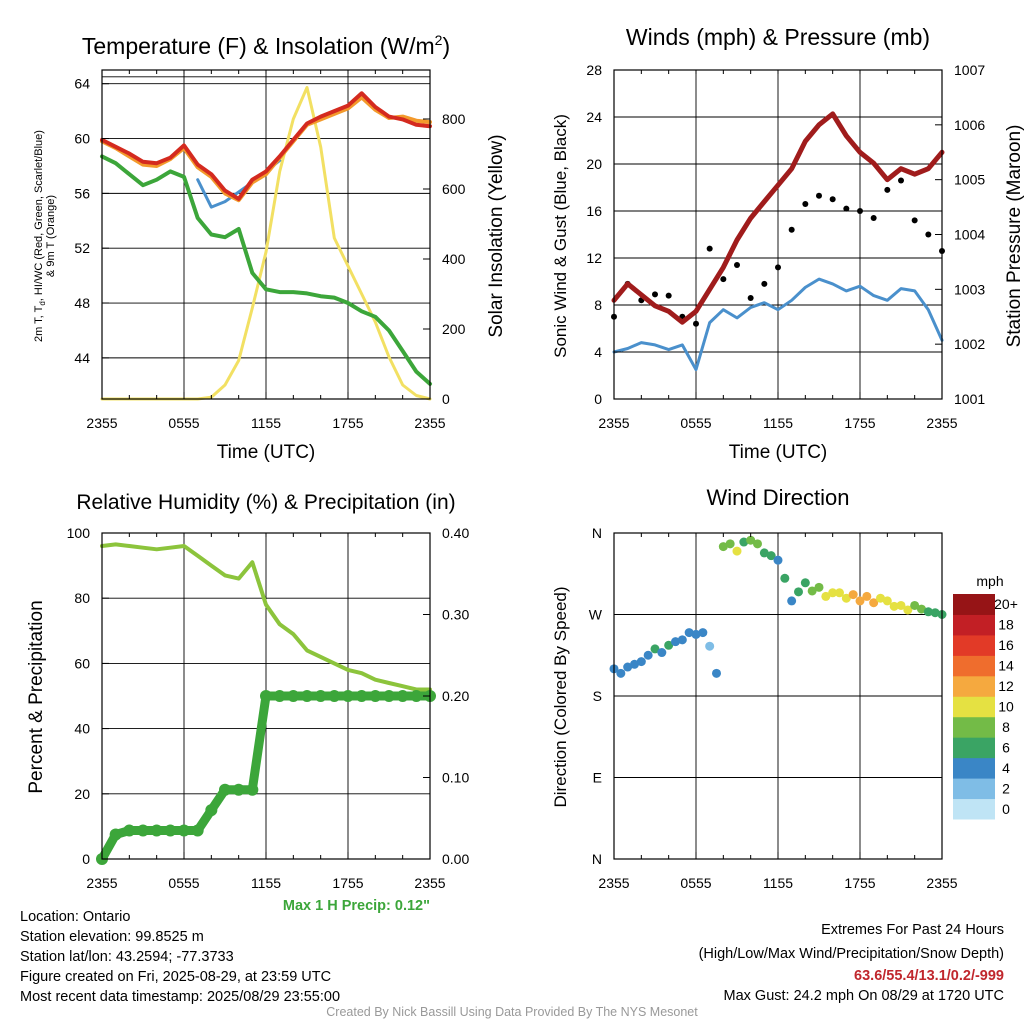 The width and height of the screenshot is (1024, 1024). What do you see at coordinates (912, 930) in the screenshot?
I see `extremes-title: Extremes For Past 24 Hours` at bounding box center [912, 930].